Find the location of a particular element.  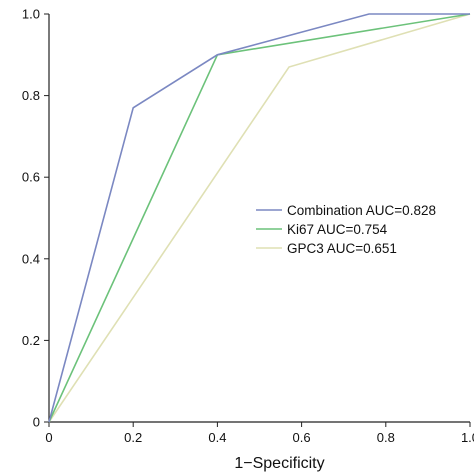

legend-label: GPC3 AUC=0.651 is located at coordinates (342, 248).